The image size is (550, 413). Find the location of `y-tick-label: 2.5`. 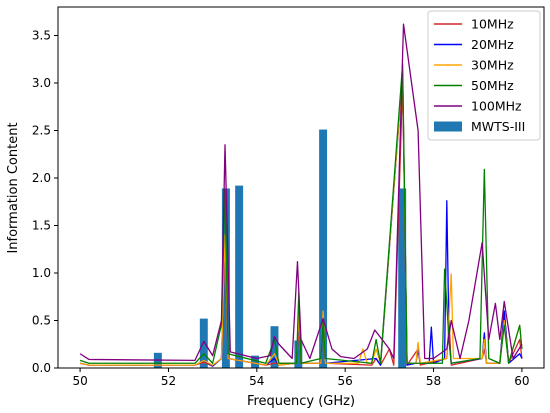

y-tick-label: 2.5 is located at coordinates (41, 131).